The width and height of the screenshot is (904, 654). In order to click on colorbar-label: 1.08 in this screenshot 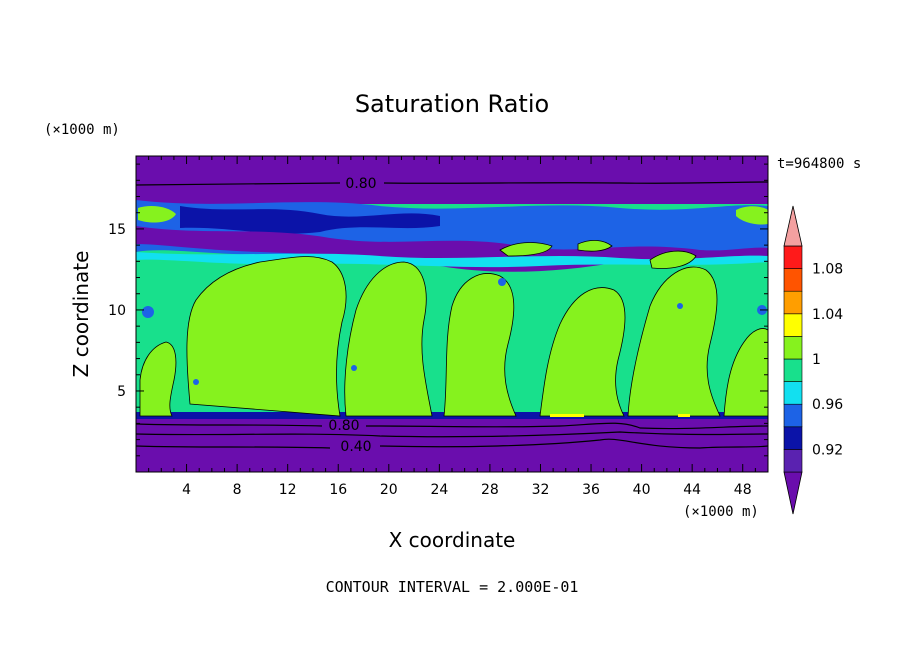, I will do `click(827, 270)`.